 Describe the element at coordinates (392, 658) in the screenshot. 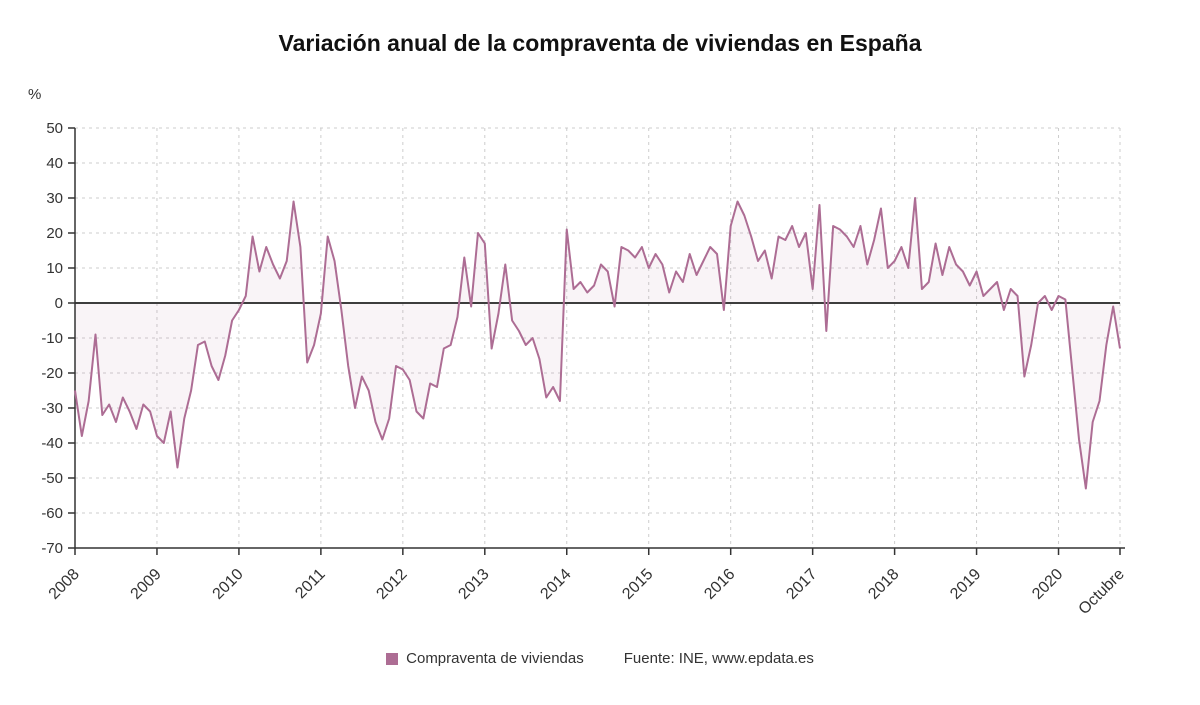

I see `legend-swatch` at that location.